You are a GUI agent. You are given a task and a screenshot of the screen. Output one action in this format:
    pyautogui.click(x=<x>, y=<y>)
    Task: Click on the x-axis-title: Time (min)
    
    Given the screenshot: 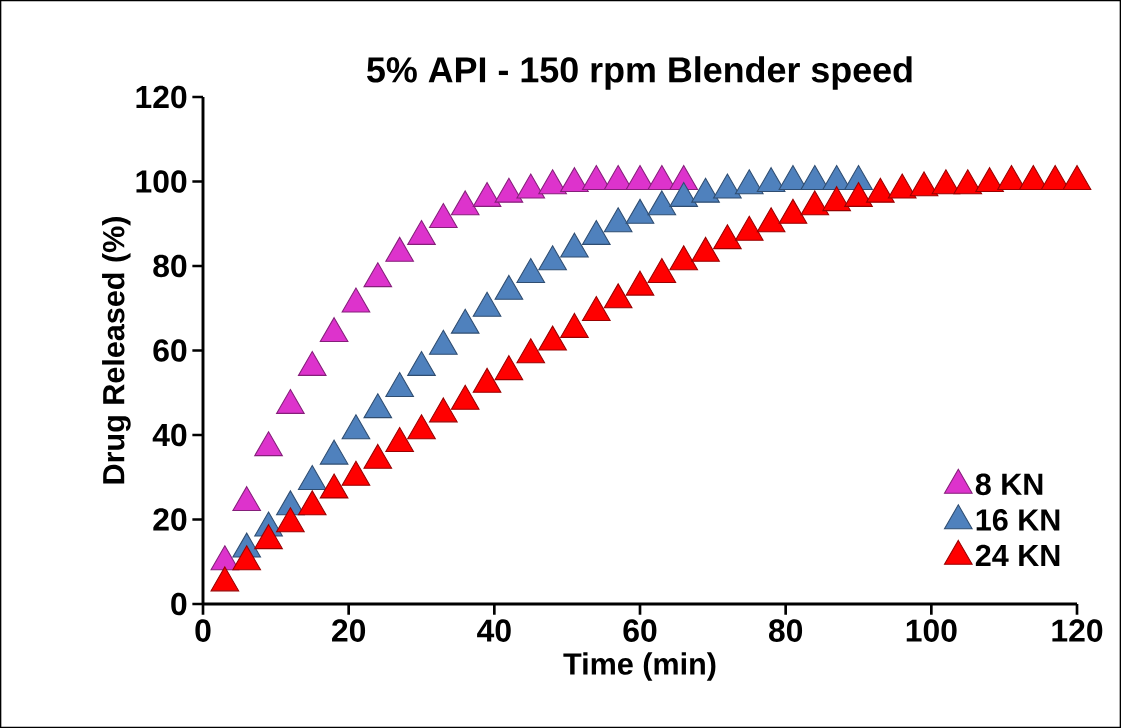 What is the action you would take?
    pyautogui.click(x=639, y=666)
    